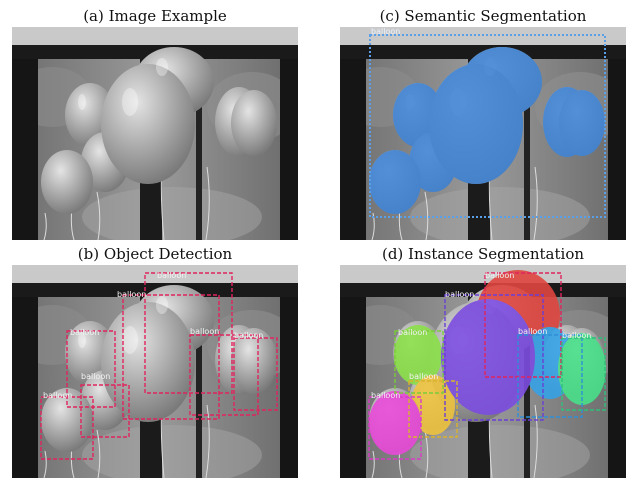 The image size is (626, 478). What do you see at coordinates (483, 16) in the screenshot?
I see `caption-semantic-segmentation: (c) Semantic Segmentation` at bounding box center [483, 16].